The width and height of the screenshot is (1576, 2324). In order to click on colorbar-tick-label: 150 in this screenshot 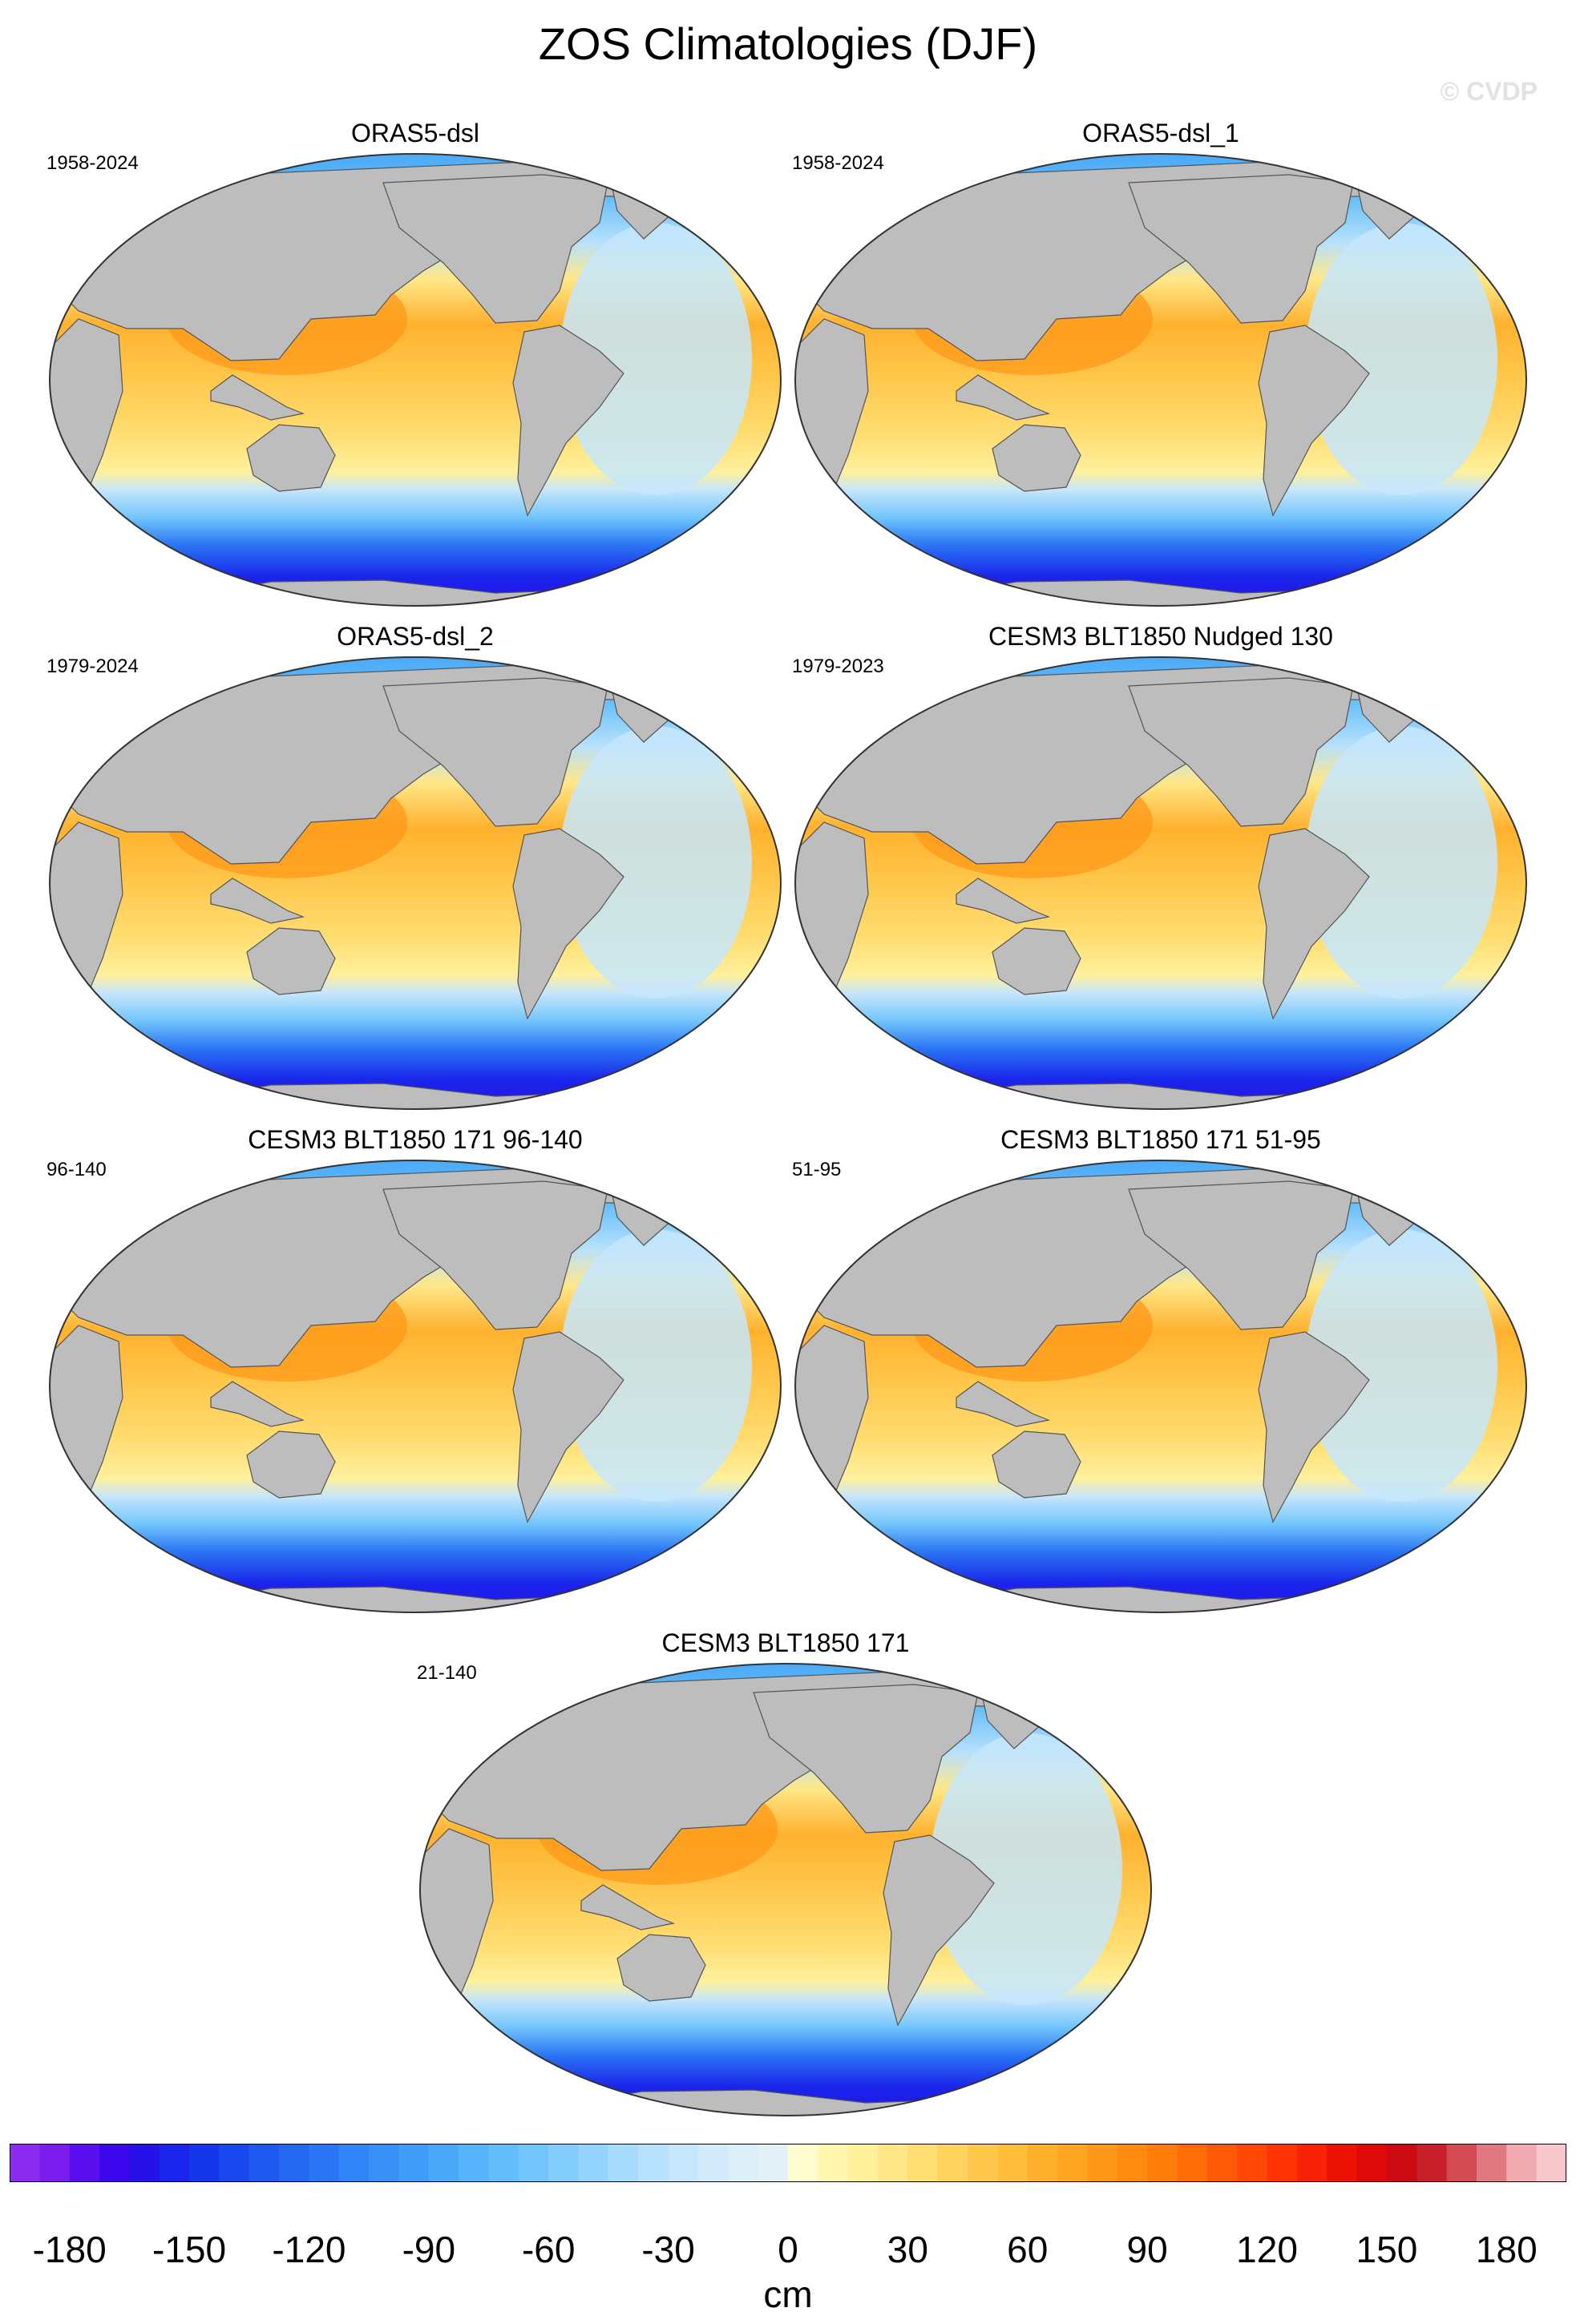, I will do `click(1387, 2249)`.